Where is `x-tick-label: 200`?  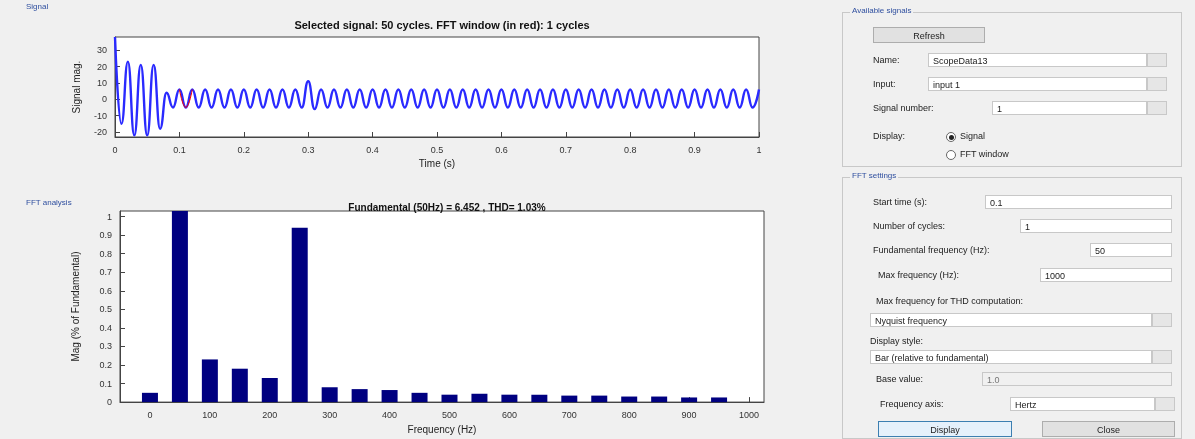
x-tick-label: 200 is located at coordinates (270, 414).